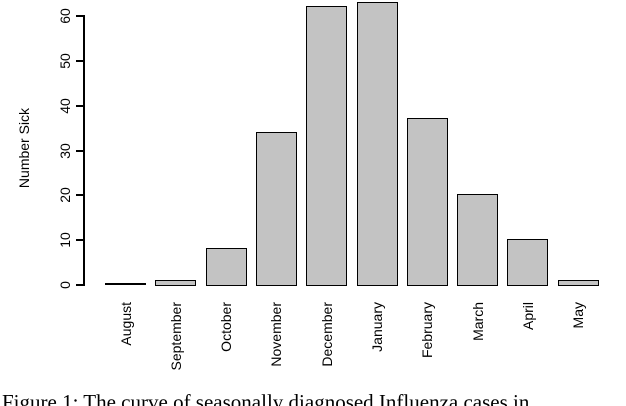 The height and width of the screenshot is (406, 626). Describe the element at coordinates (427, 202) in the screenshot. I see `bar-february` at that location.